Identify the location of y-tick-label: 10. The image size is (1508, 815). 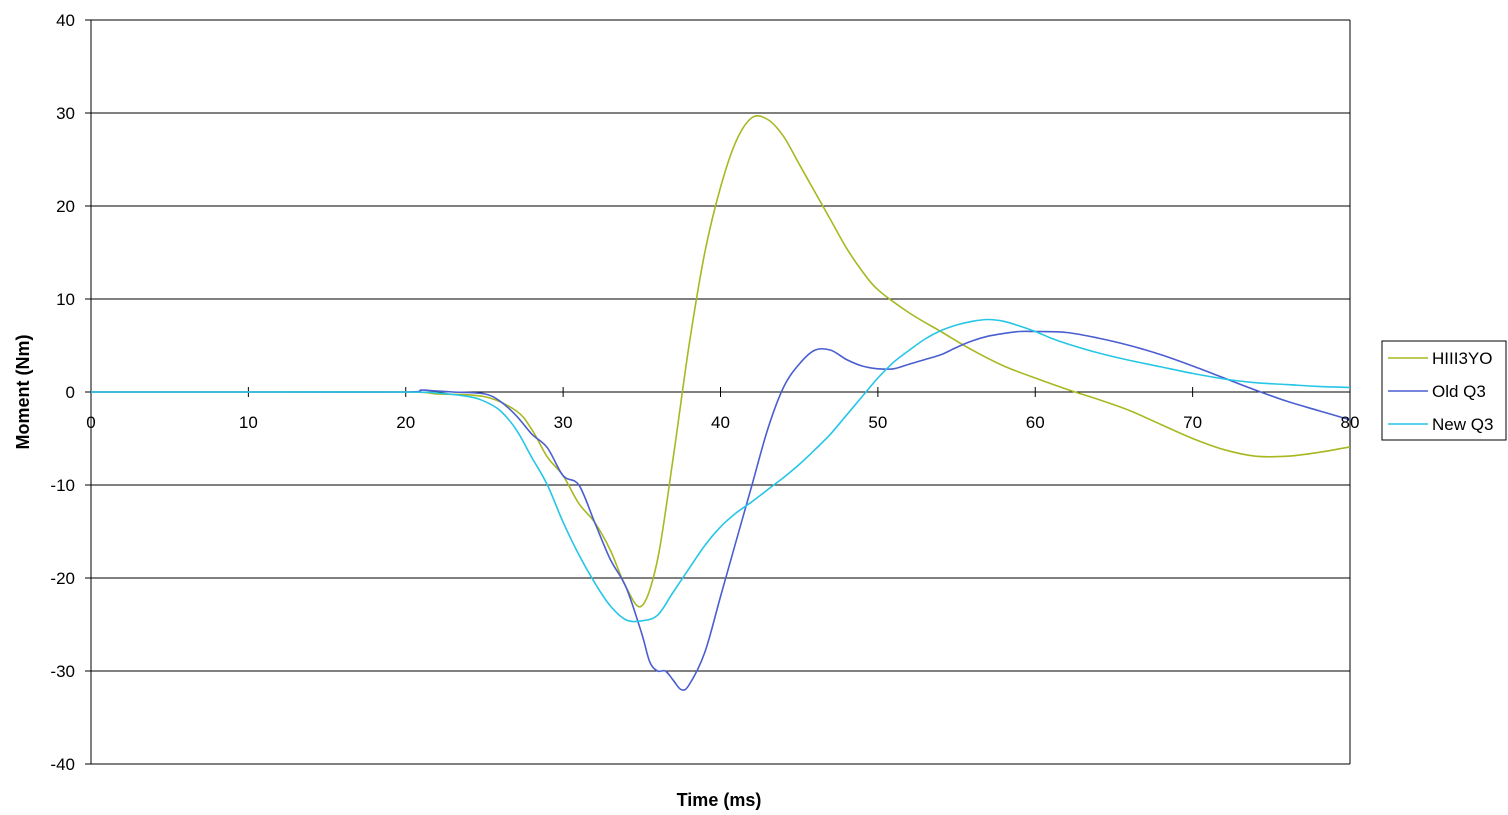
(65, 299).